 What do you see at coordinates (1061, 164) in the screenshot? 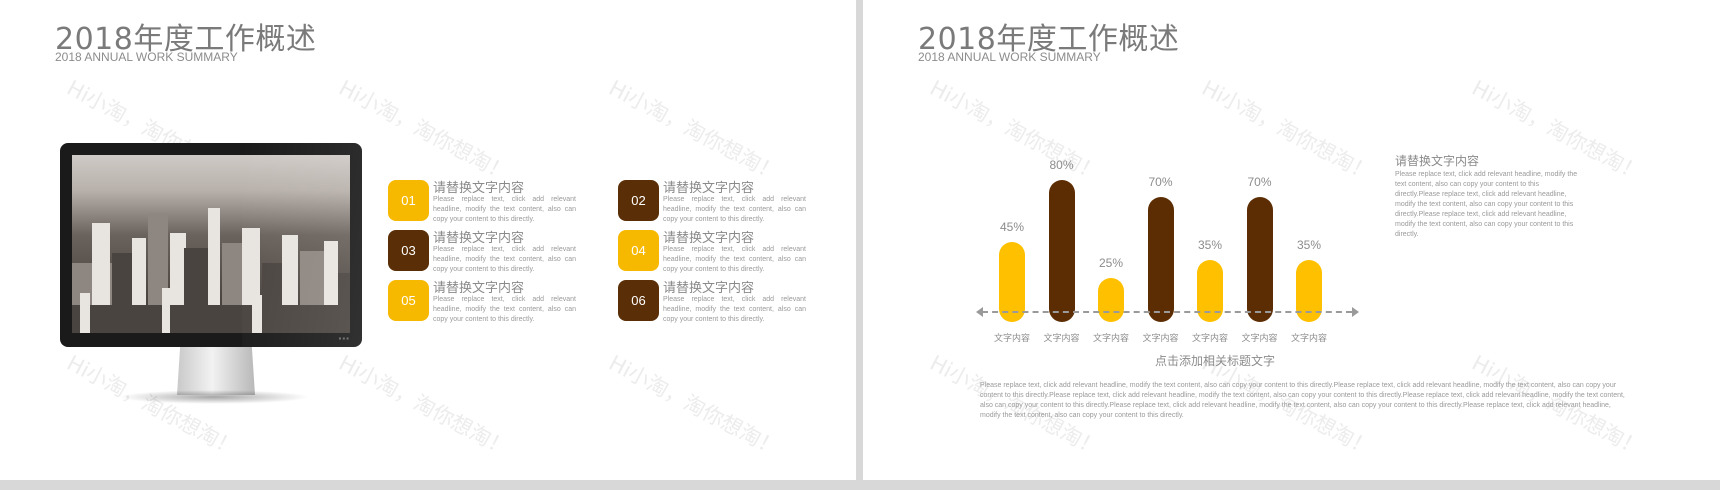
I see `data-label: 80%` at bounding box center [1061, 164].